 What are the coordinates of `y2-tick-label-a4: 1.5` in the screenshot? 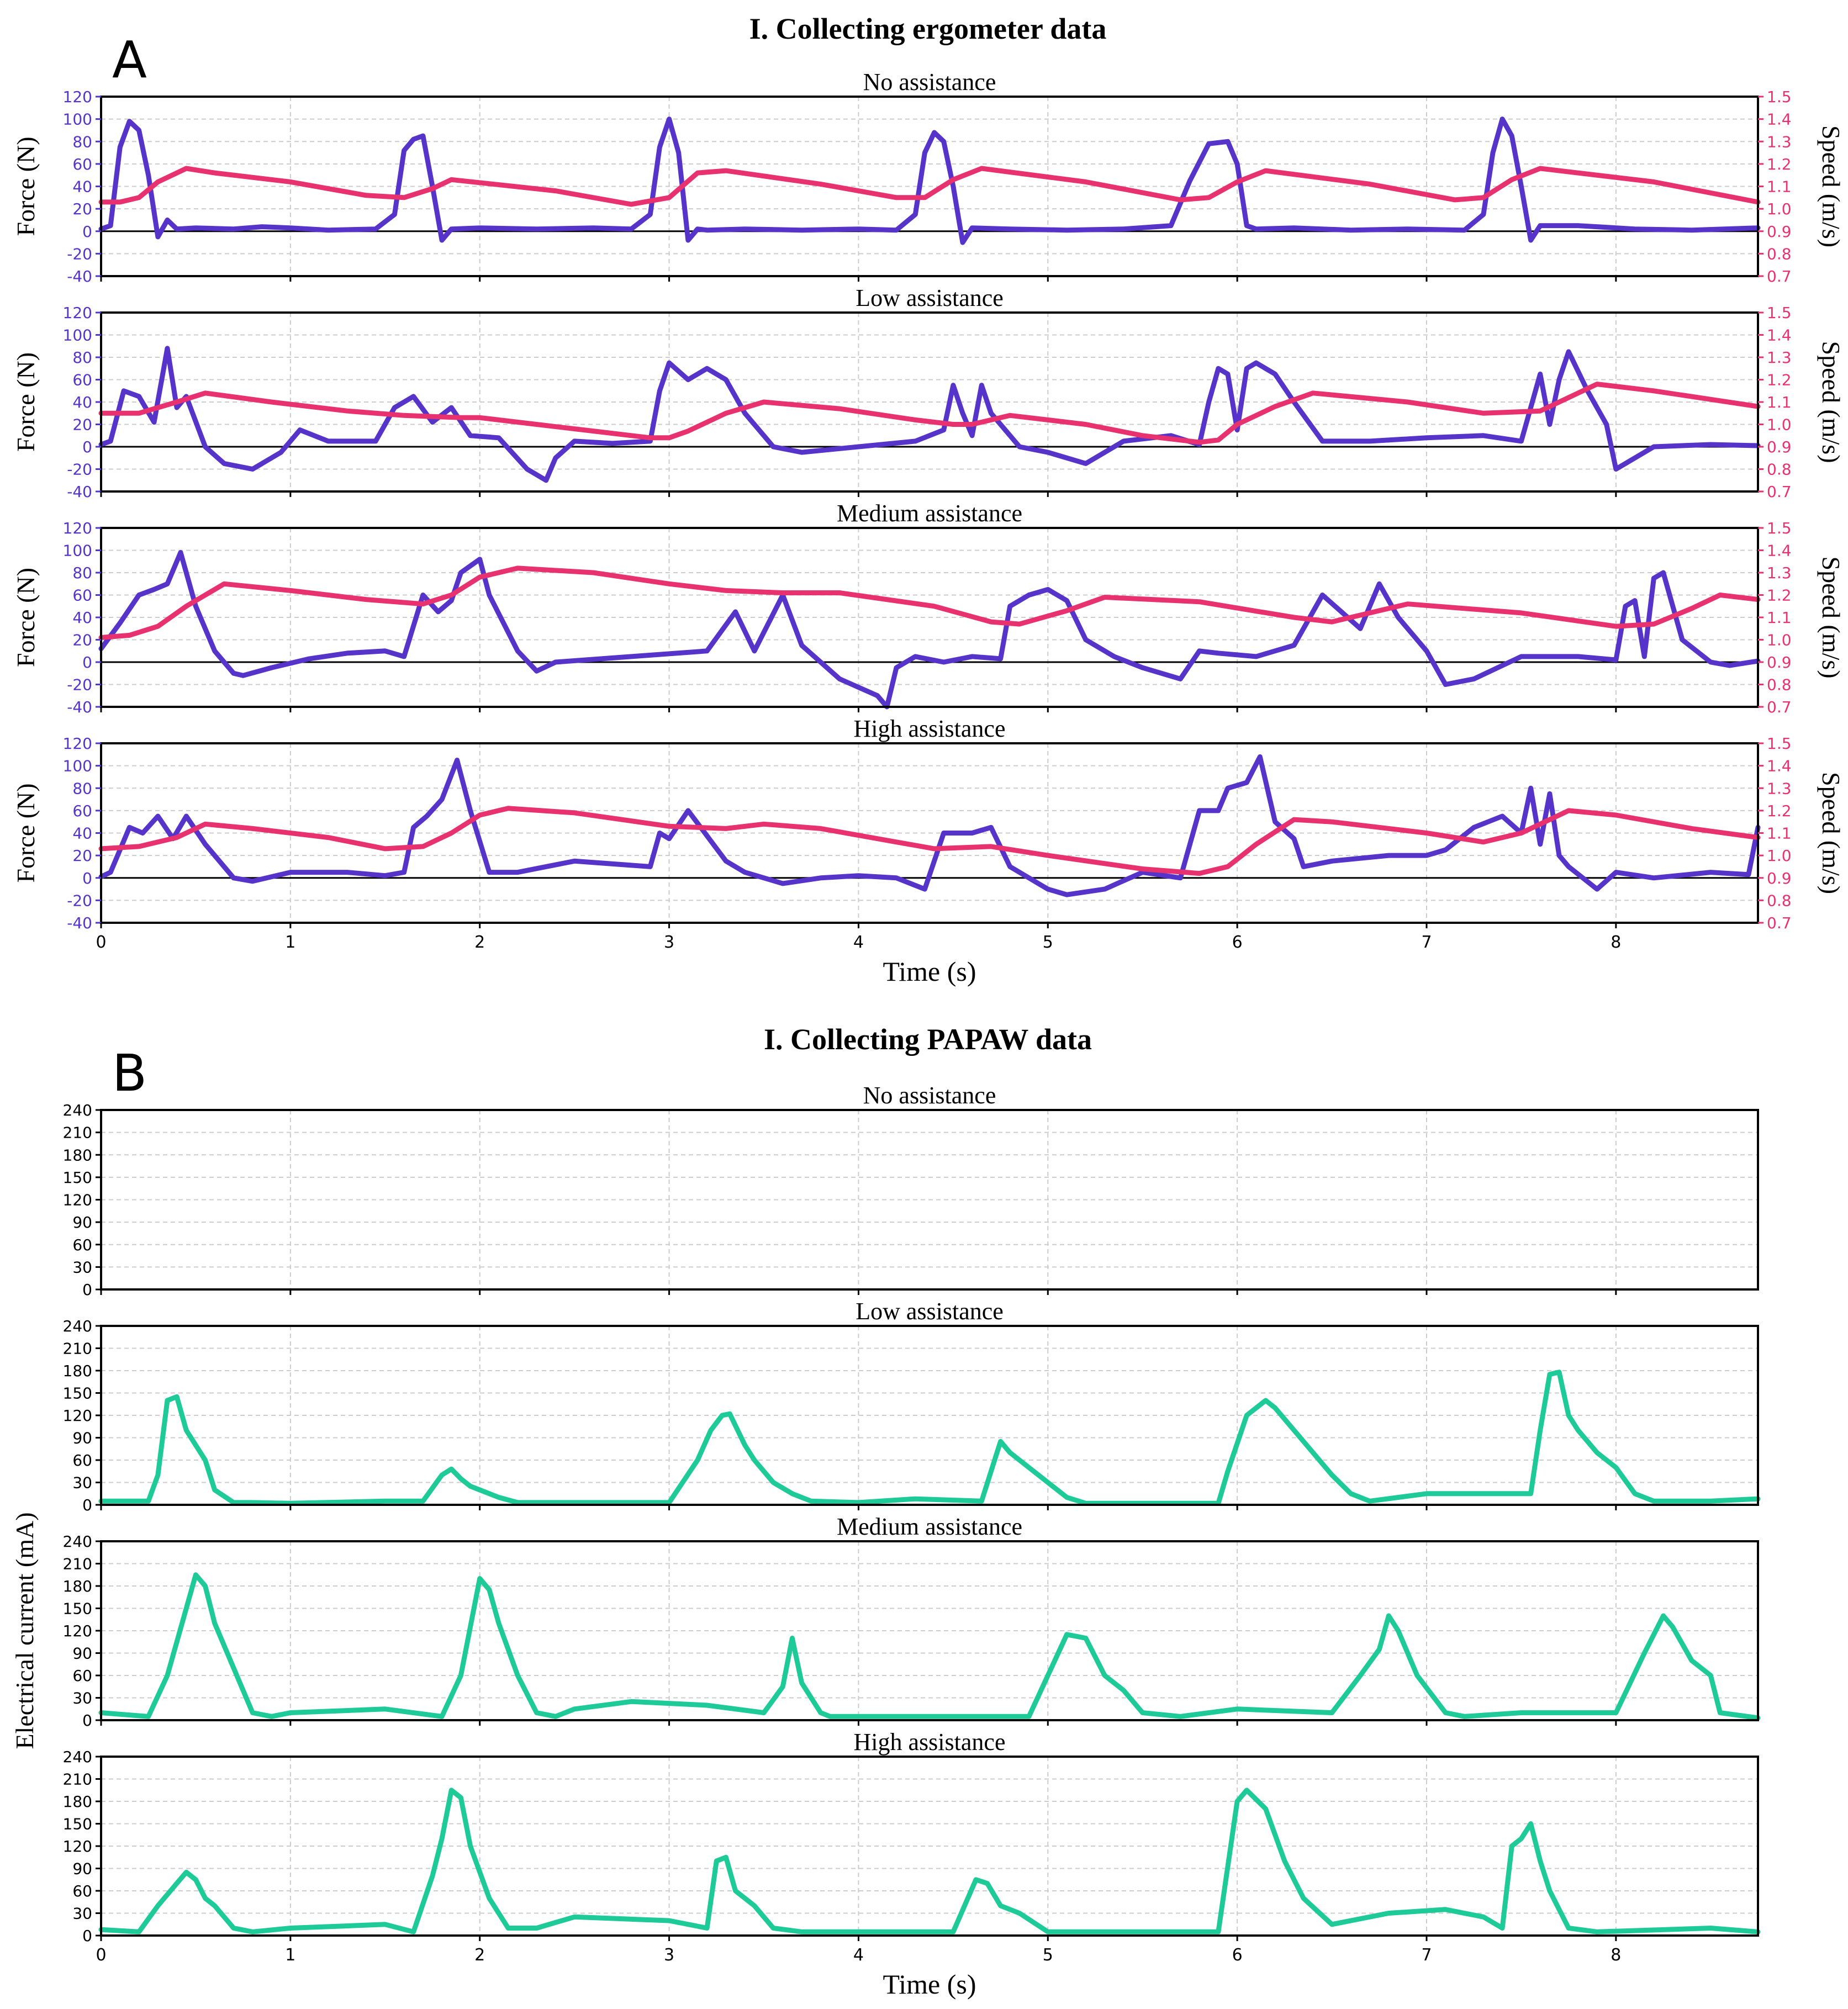 It's located at (1779, 743).